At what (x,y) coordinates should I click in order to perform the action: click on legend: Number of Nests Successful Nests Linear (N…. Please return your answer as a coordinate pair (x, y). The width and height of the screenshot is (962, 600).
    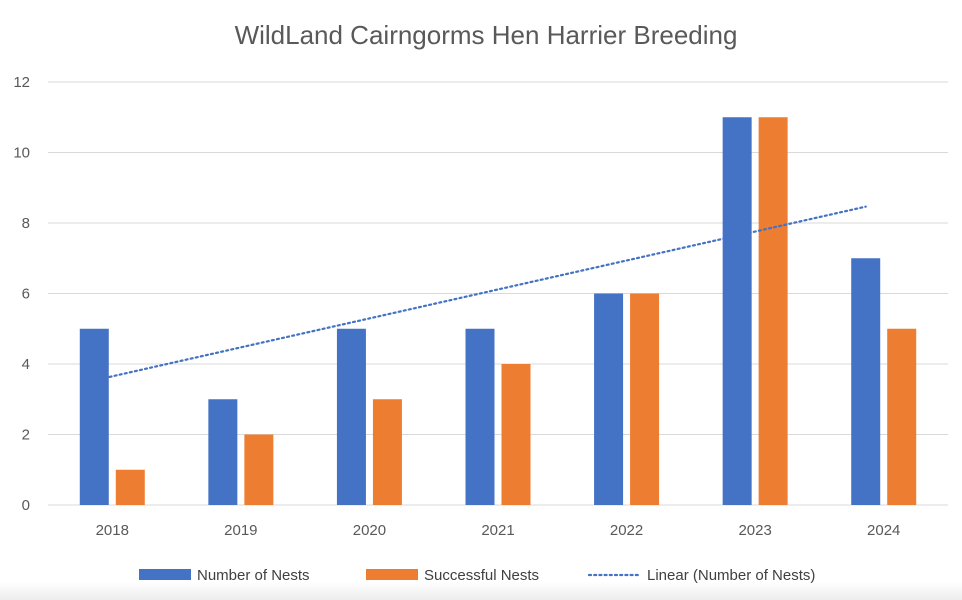
    Looking at the image, I should click on (477, 575).